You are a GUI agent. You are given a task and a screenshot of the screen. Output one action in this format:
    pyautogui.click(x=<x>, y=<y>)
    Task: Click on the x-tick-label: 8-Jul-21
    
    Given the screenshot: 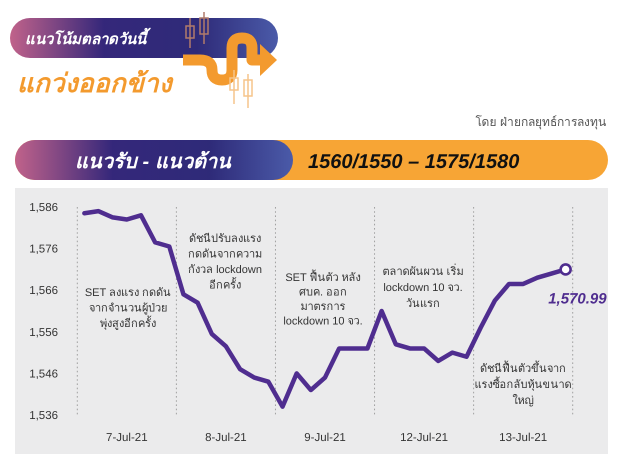 What is the action you would take?
    pyautogui.click(x=226, y=438)
    